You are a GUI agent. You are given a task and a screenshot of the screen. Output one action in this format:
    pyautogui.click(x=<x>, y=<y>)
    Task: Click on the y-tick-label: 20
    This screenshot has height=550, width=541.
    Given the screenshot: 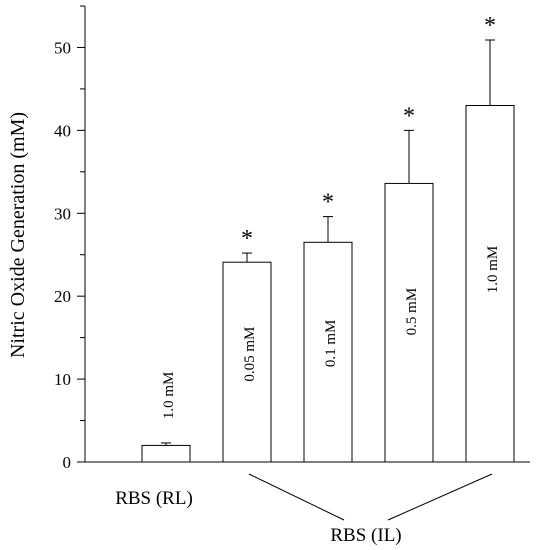 What is the action you would take?
    pyautogui.click(x=62, y=296)
    